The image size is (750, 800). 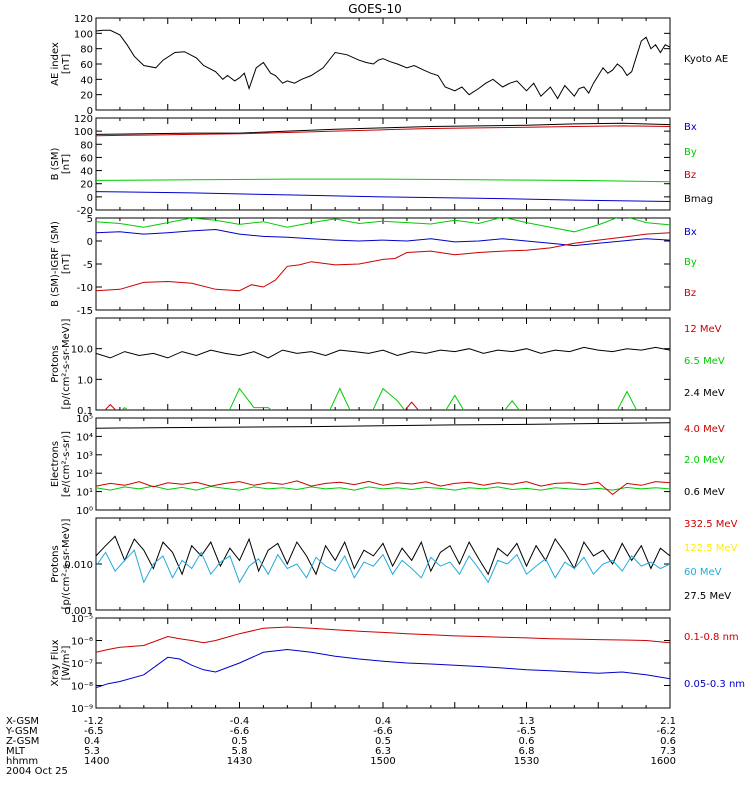 I want to click on legend-entry: Bmag, so click(x=698, y=199).